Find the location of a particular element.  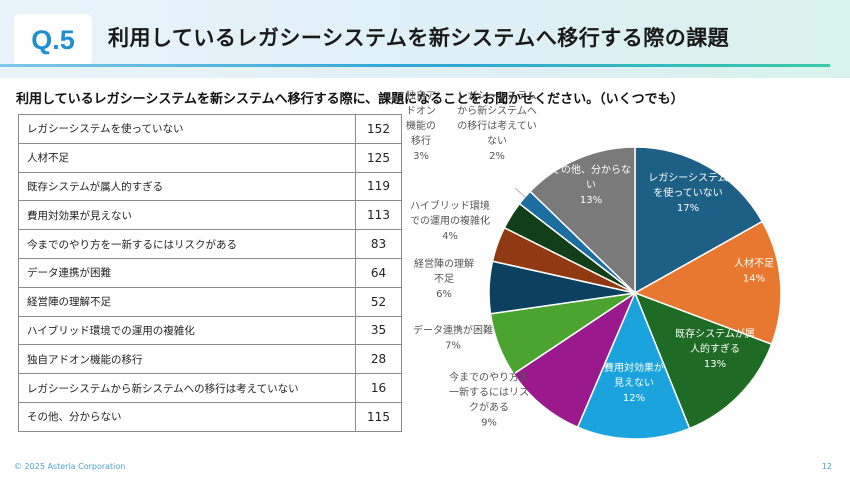

row-count: 115 is located at coordinates (378, 416).